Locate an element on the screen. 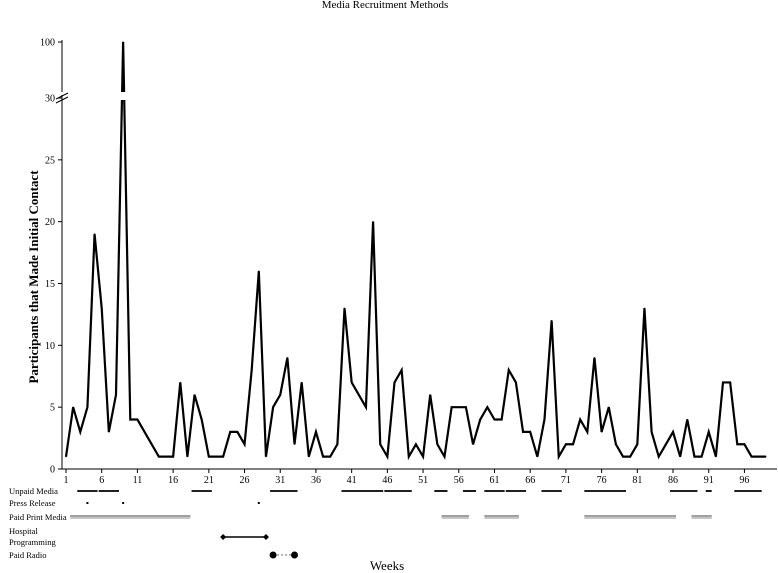 The width and height of the screenshot is (778, 573). x-tick-label: 66 is located at coordinates (530, 480).